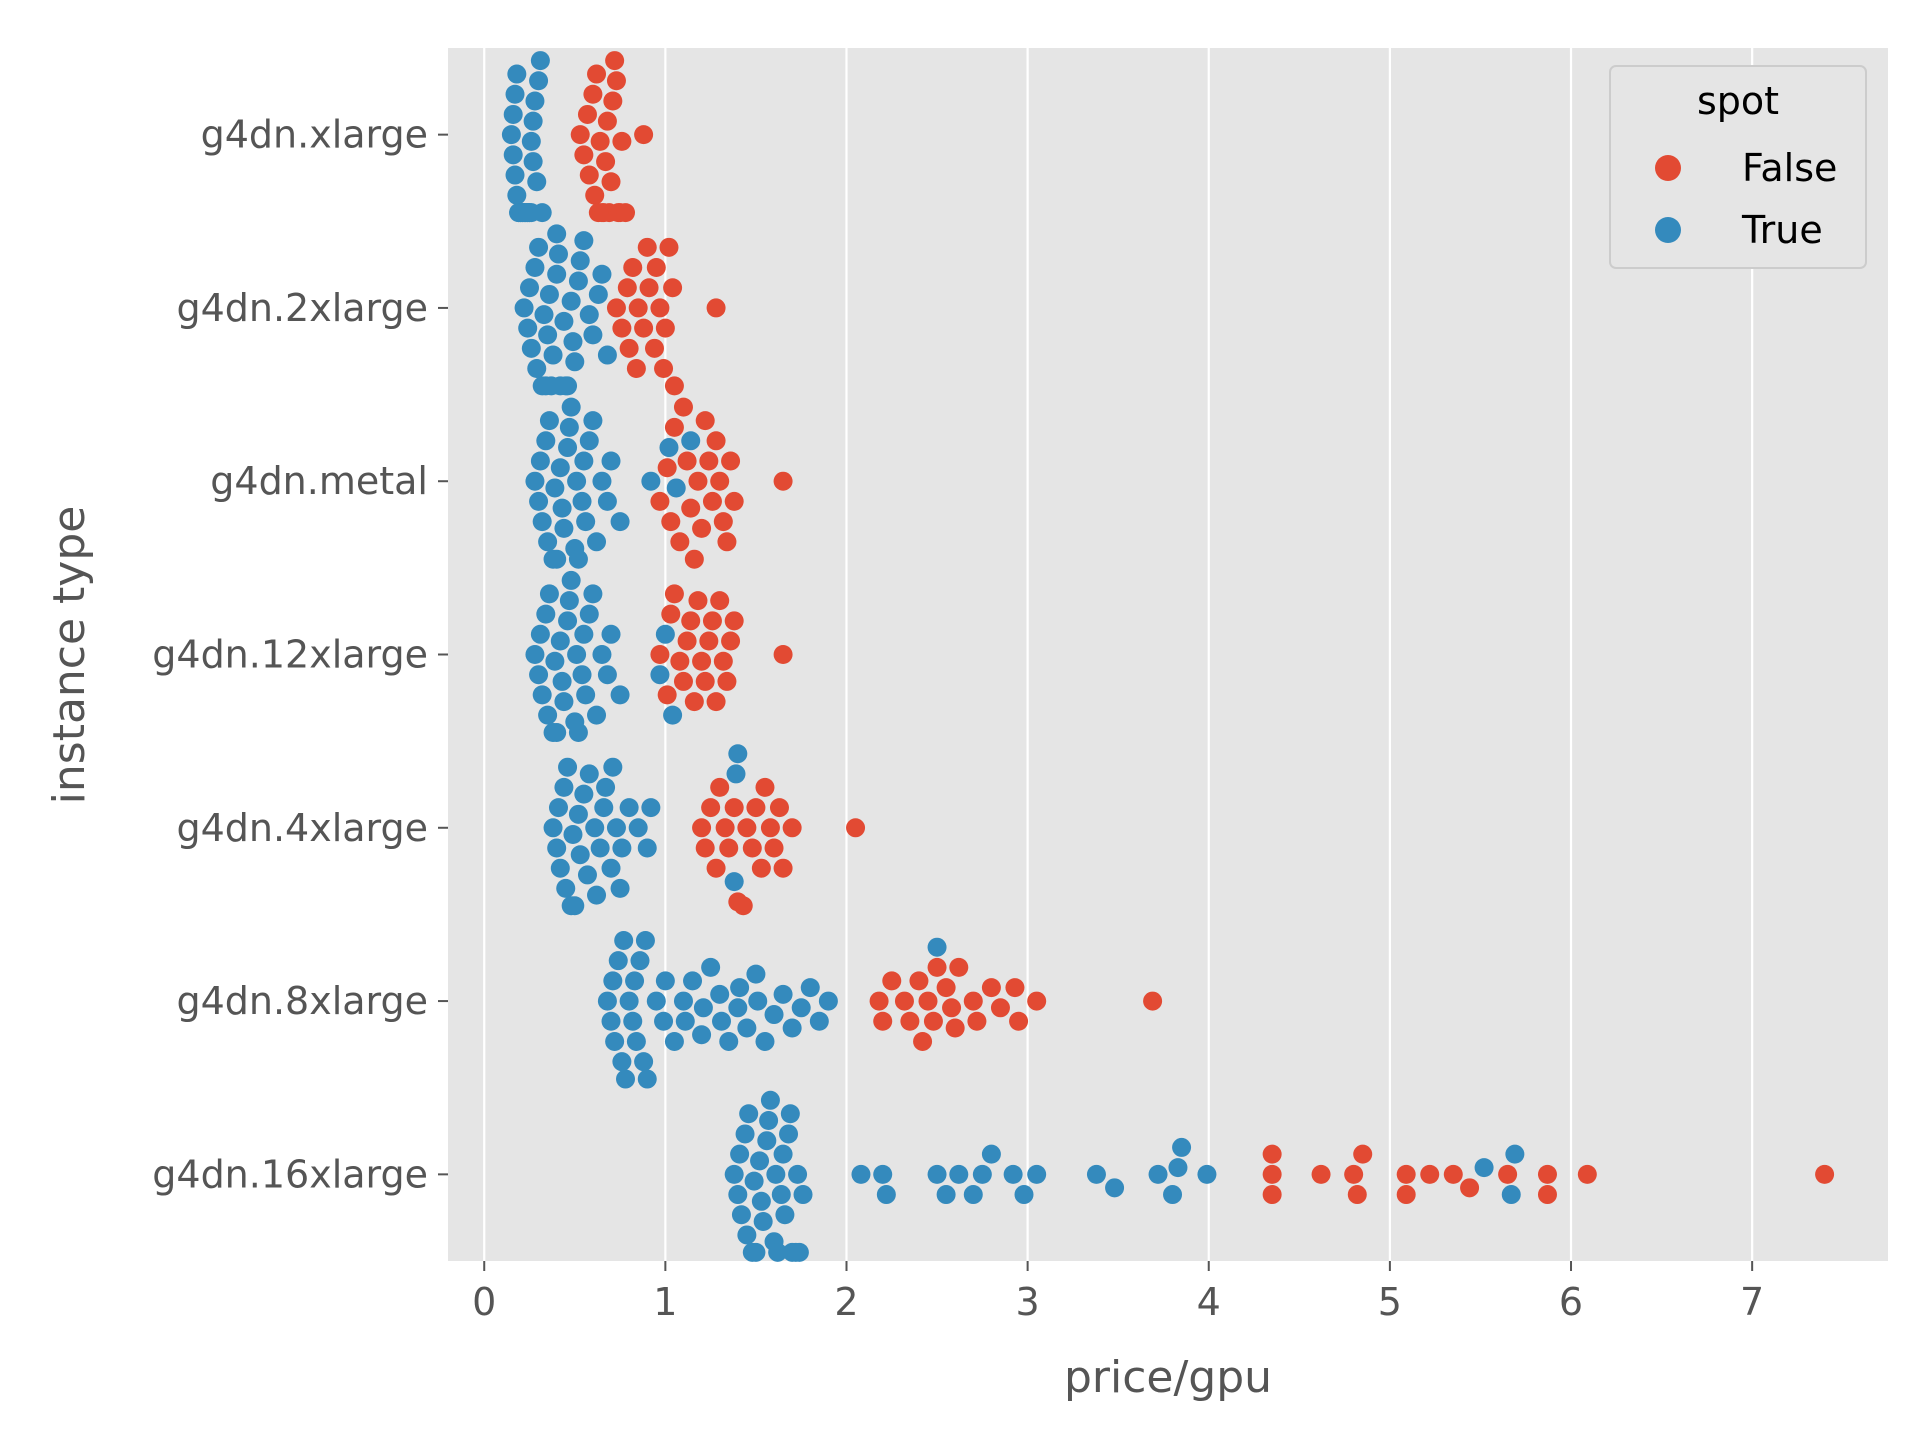 The image size is (1920, 1440). What do you see at coordinates (1168, 1377) in the screenshot?
I see `x-axis-title: price/gpu` at bounding box center [1168, 1377].